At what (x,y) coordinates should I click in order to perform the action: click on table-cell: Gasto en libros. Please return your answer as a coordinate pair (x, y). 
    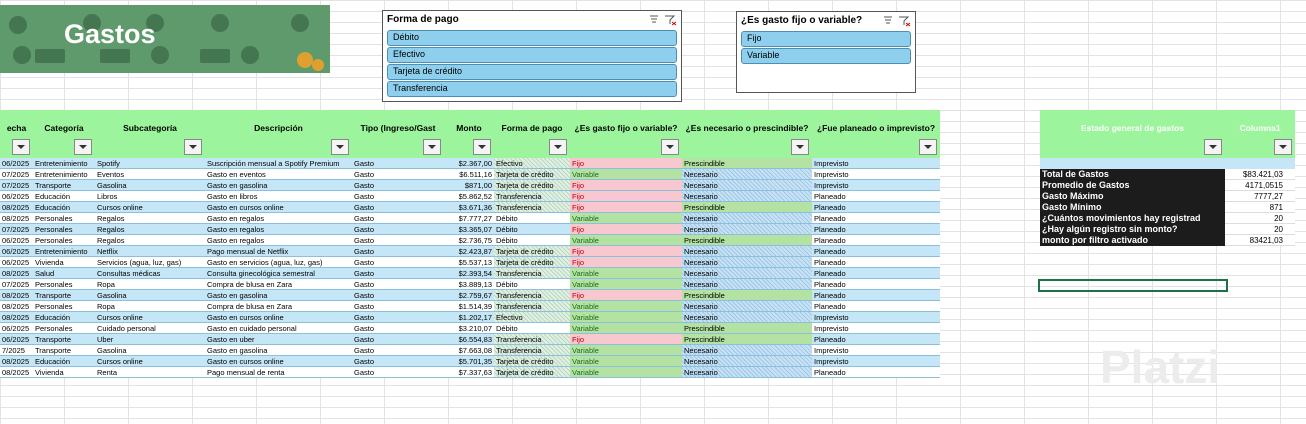
    Looking at the image, I should click on (278, 196).